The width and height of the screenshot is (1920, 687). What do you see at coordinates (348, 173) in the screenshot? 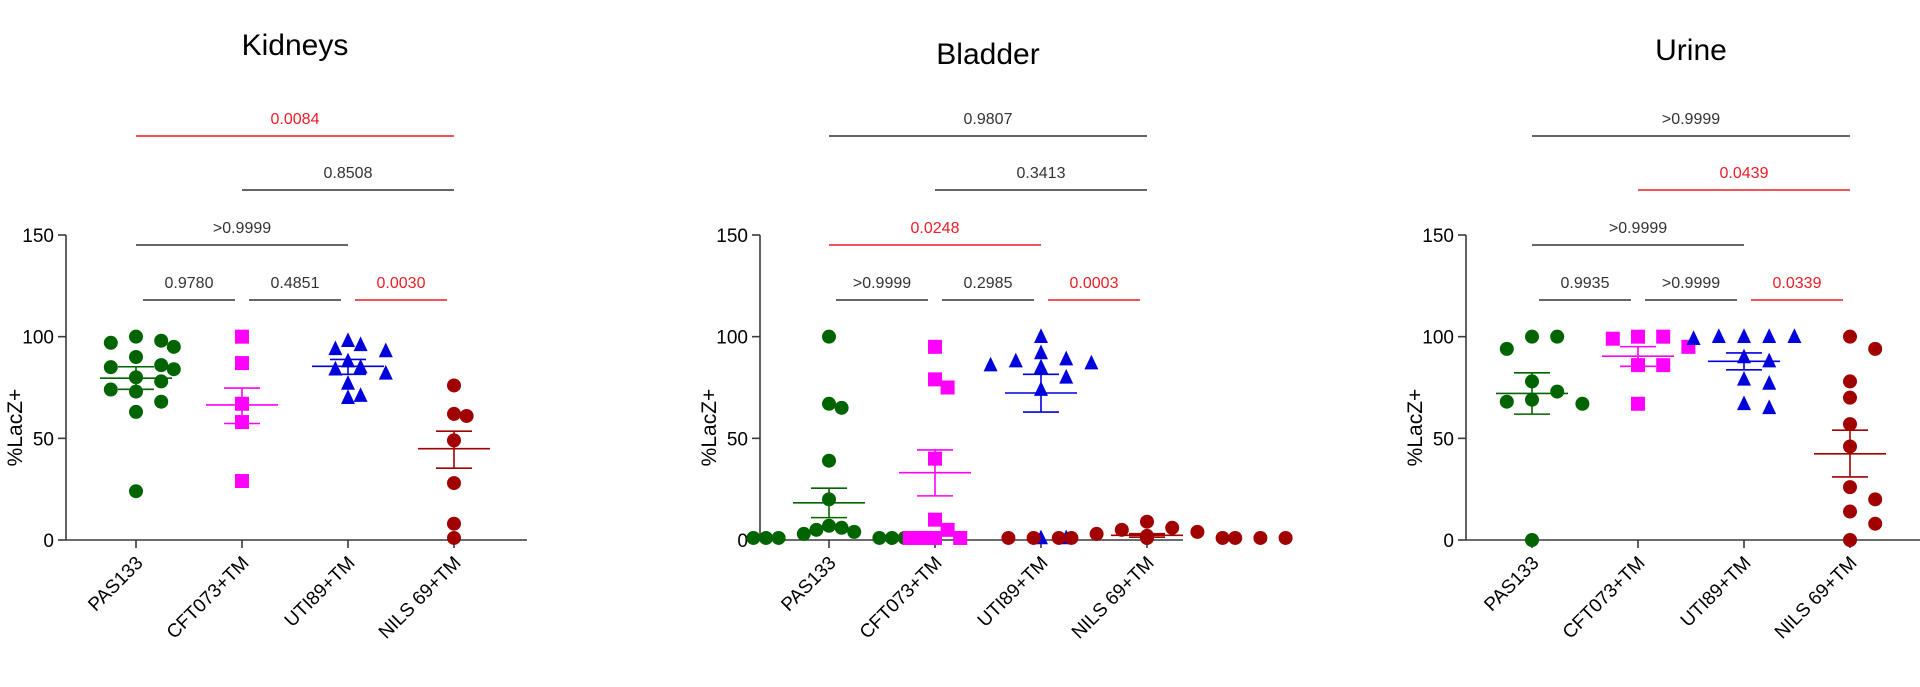
I see `comparison-p-value: 0.8508` at bounding box center [348, 173].